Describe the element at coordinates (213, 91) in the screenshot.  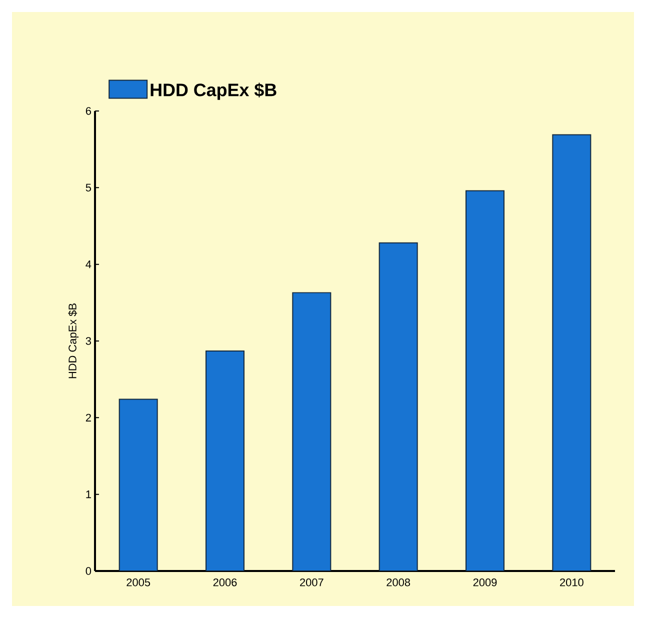
I see `legend-label: HDD CapEx $B` at that location.